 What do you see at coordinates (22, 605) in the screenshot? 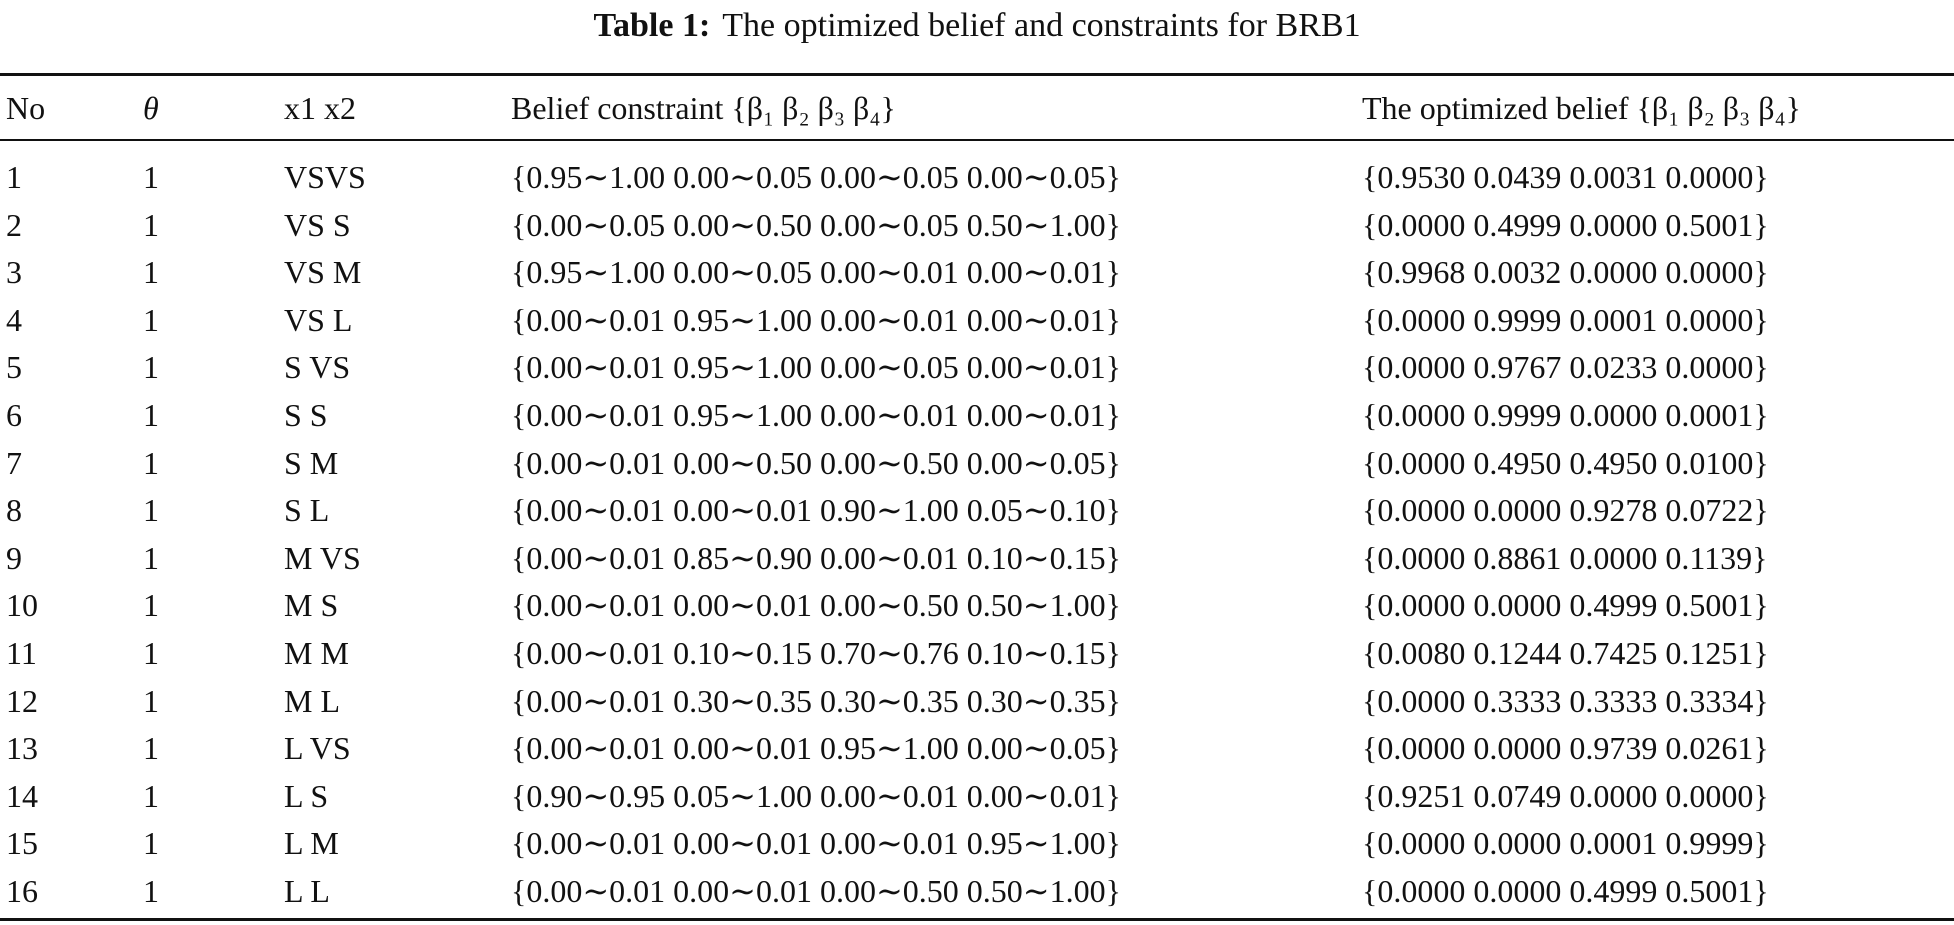
I see `cell-no: 10` at bounding box center [22, 605].